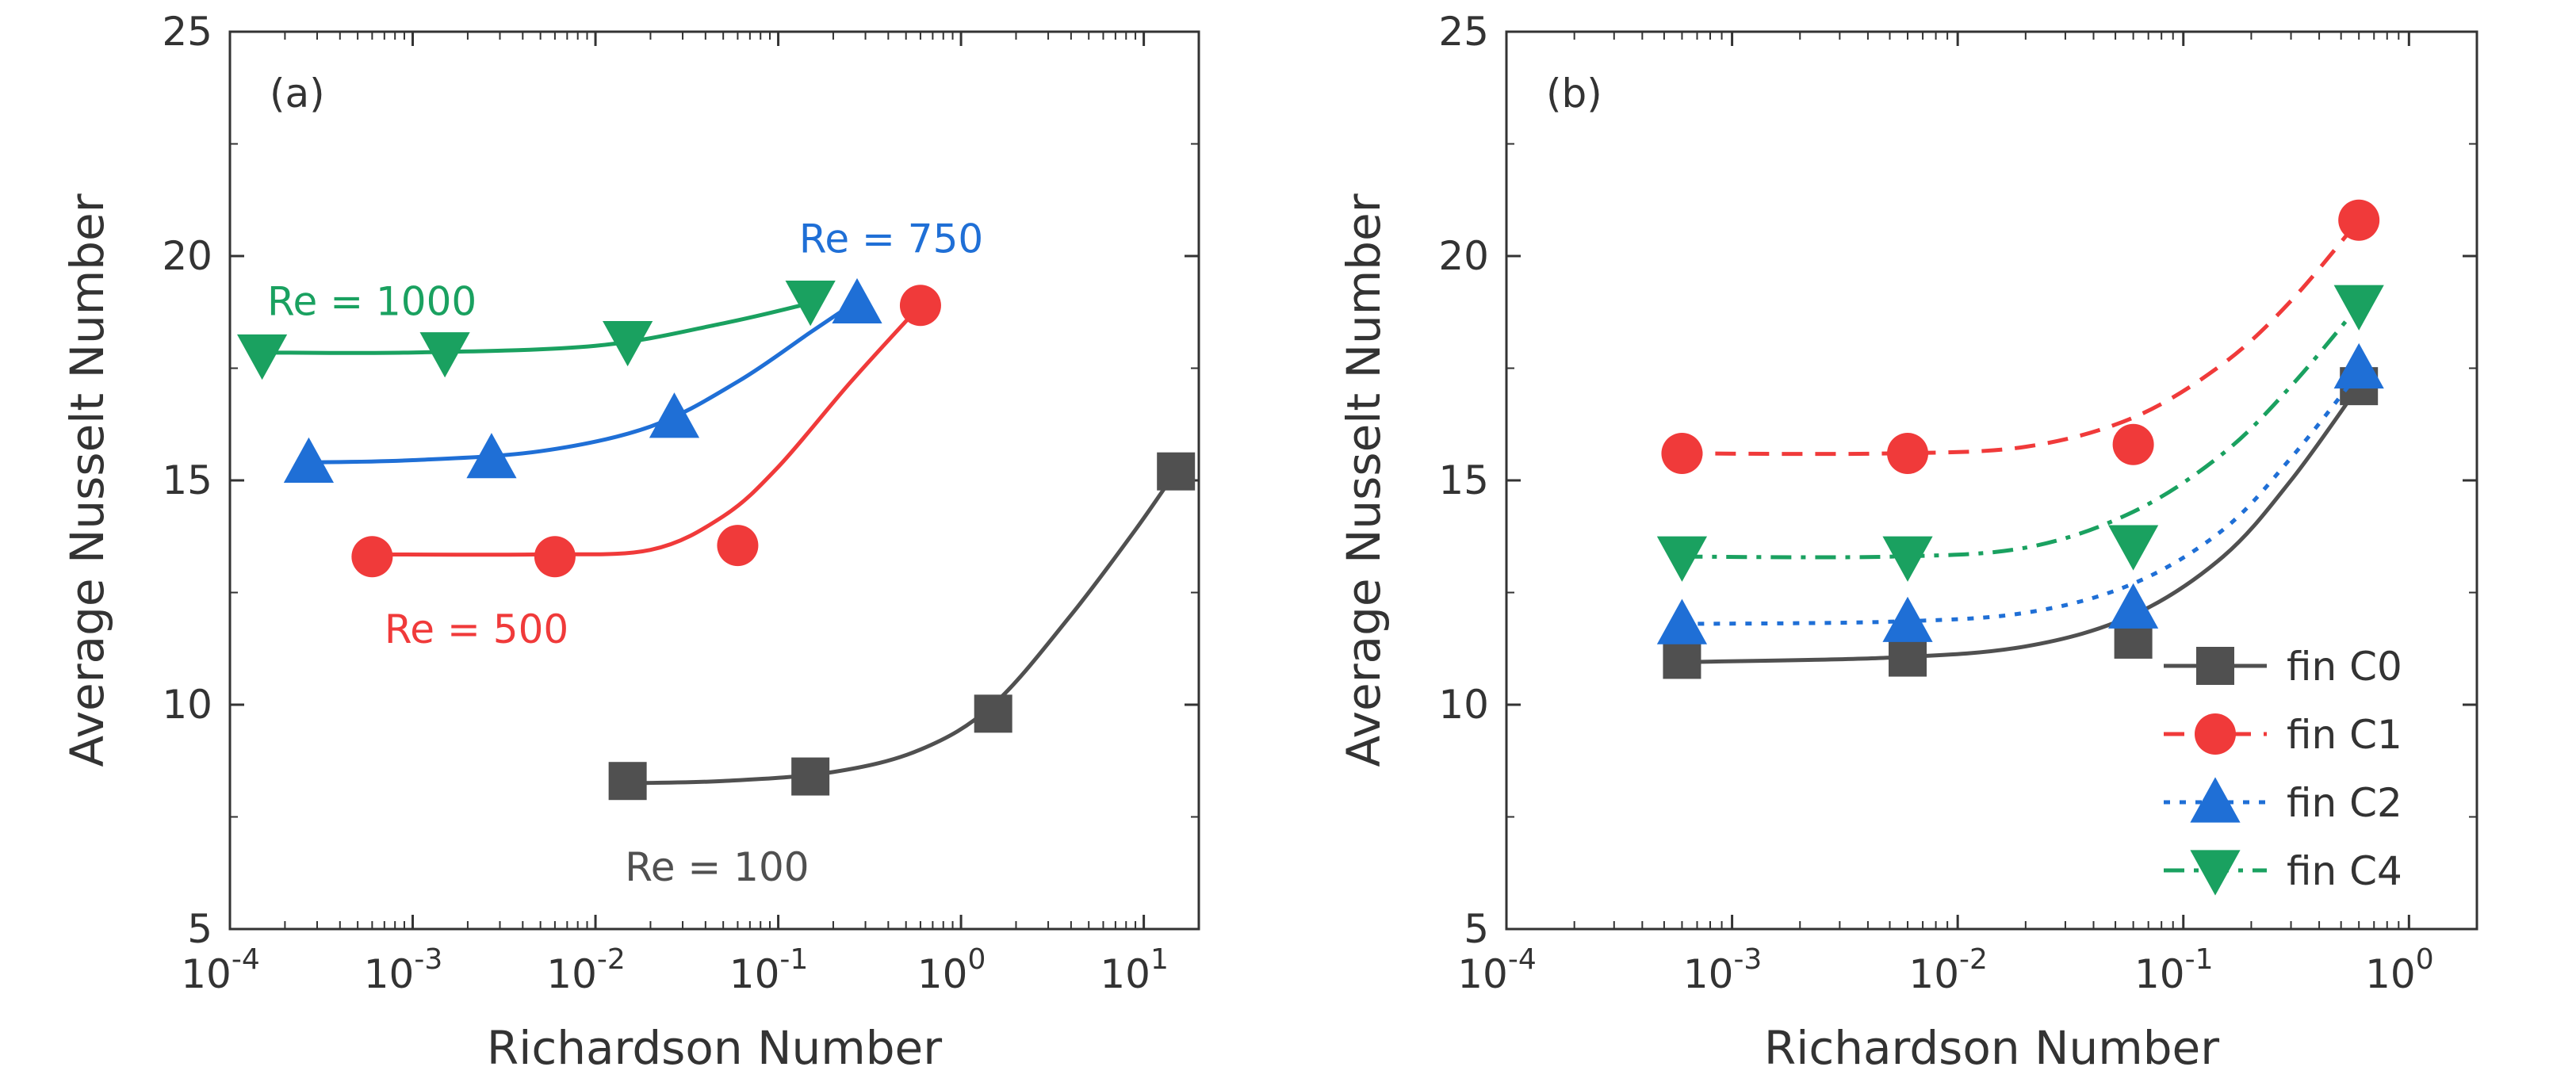 Image resolution: width=2576 pixels, height=1086 pixels. I want to click on series-label: Re = 500, so click(476, 629).